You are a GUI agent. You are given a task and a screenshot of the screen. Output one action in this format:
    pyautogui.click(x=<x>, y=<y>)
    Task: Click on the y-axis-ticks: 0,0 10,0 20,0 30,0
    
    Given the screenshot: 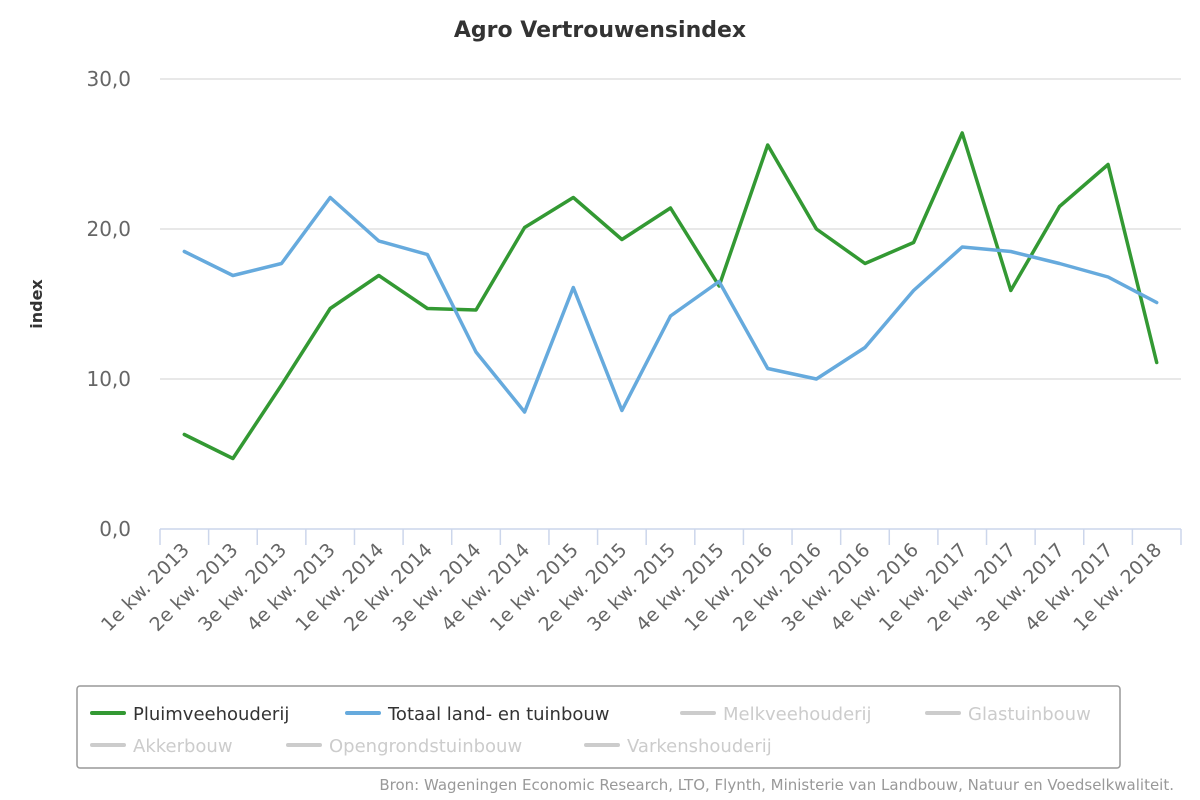 What is the action you would take?
    pyautogui.click(x=108, y=304)
    